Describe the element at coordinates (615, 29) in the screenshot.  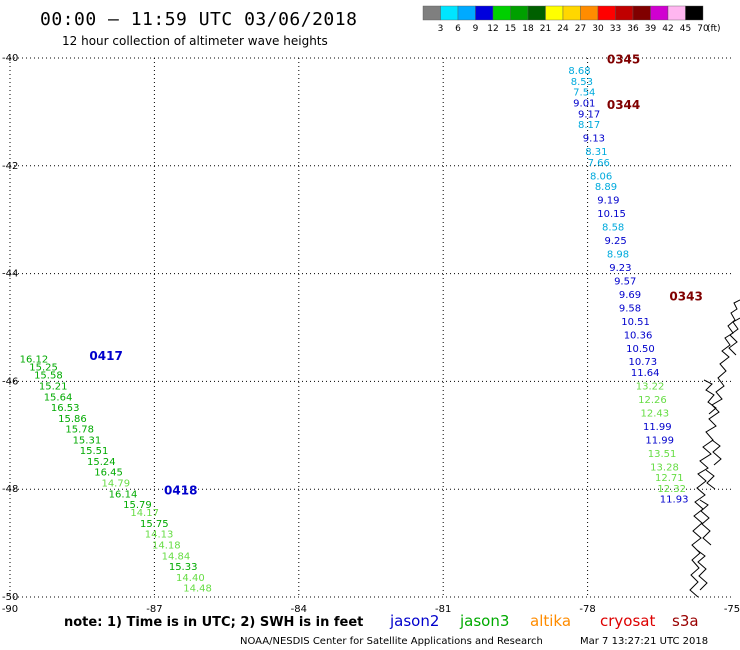
I see `colorbar-label: 33` at that location.